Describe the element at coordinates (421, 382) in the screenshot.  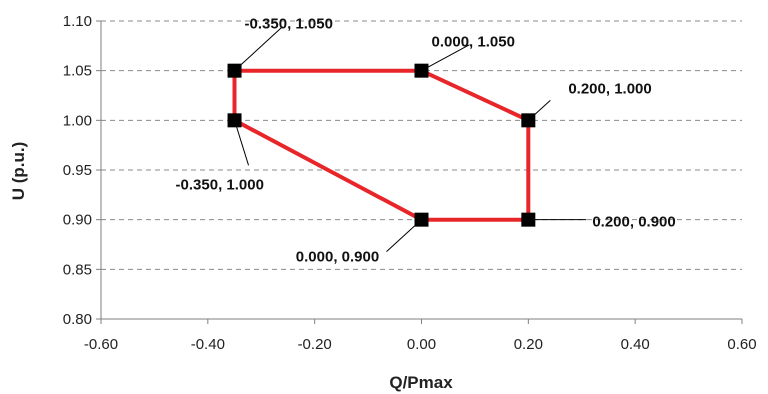
I see `x-axis-title: Q/Pmax` at that location.